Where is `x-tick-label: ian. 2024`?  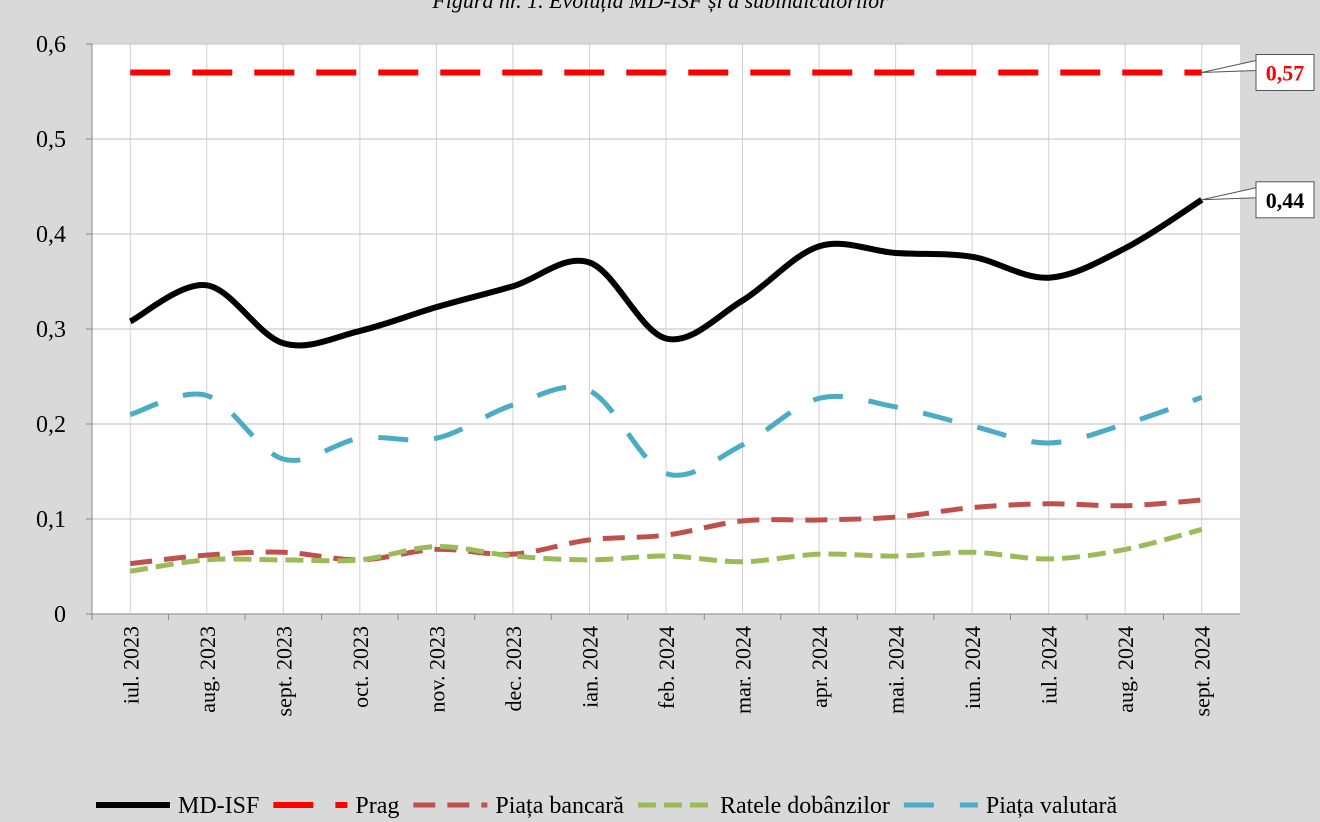
x-tick-label: ian. 2024 is located at coordinates (589, 667).